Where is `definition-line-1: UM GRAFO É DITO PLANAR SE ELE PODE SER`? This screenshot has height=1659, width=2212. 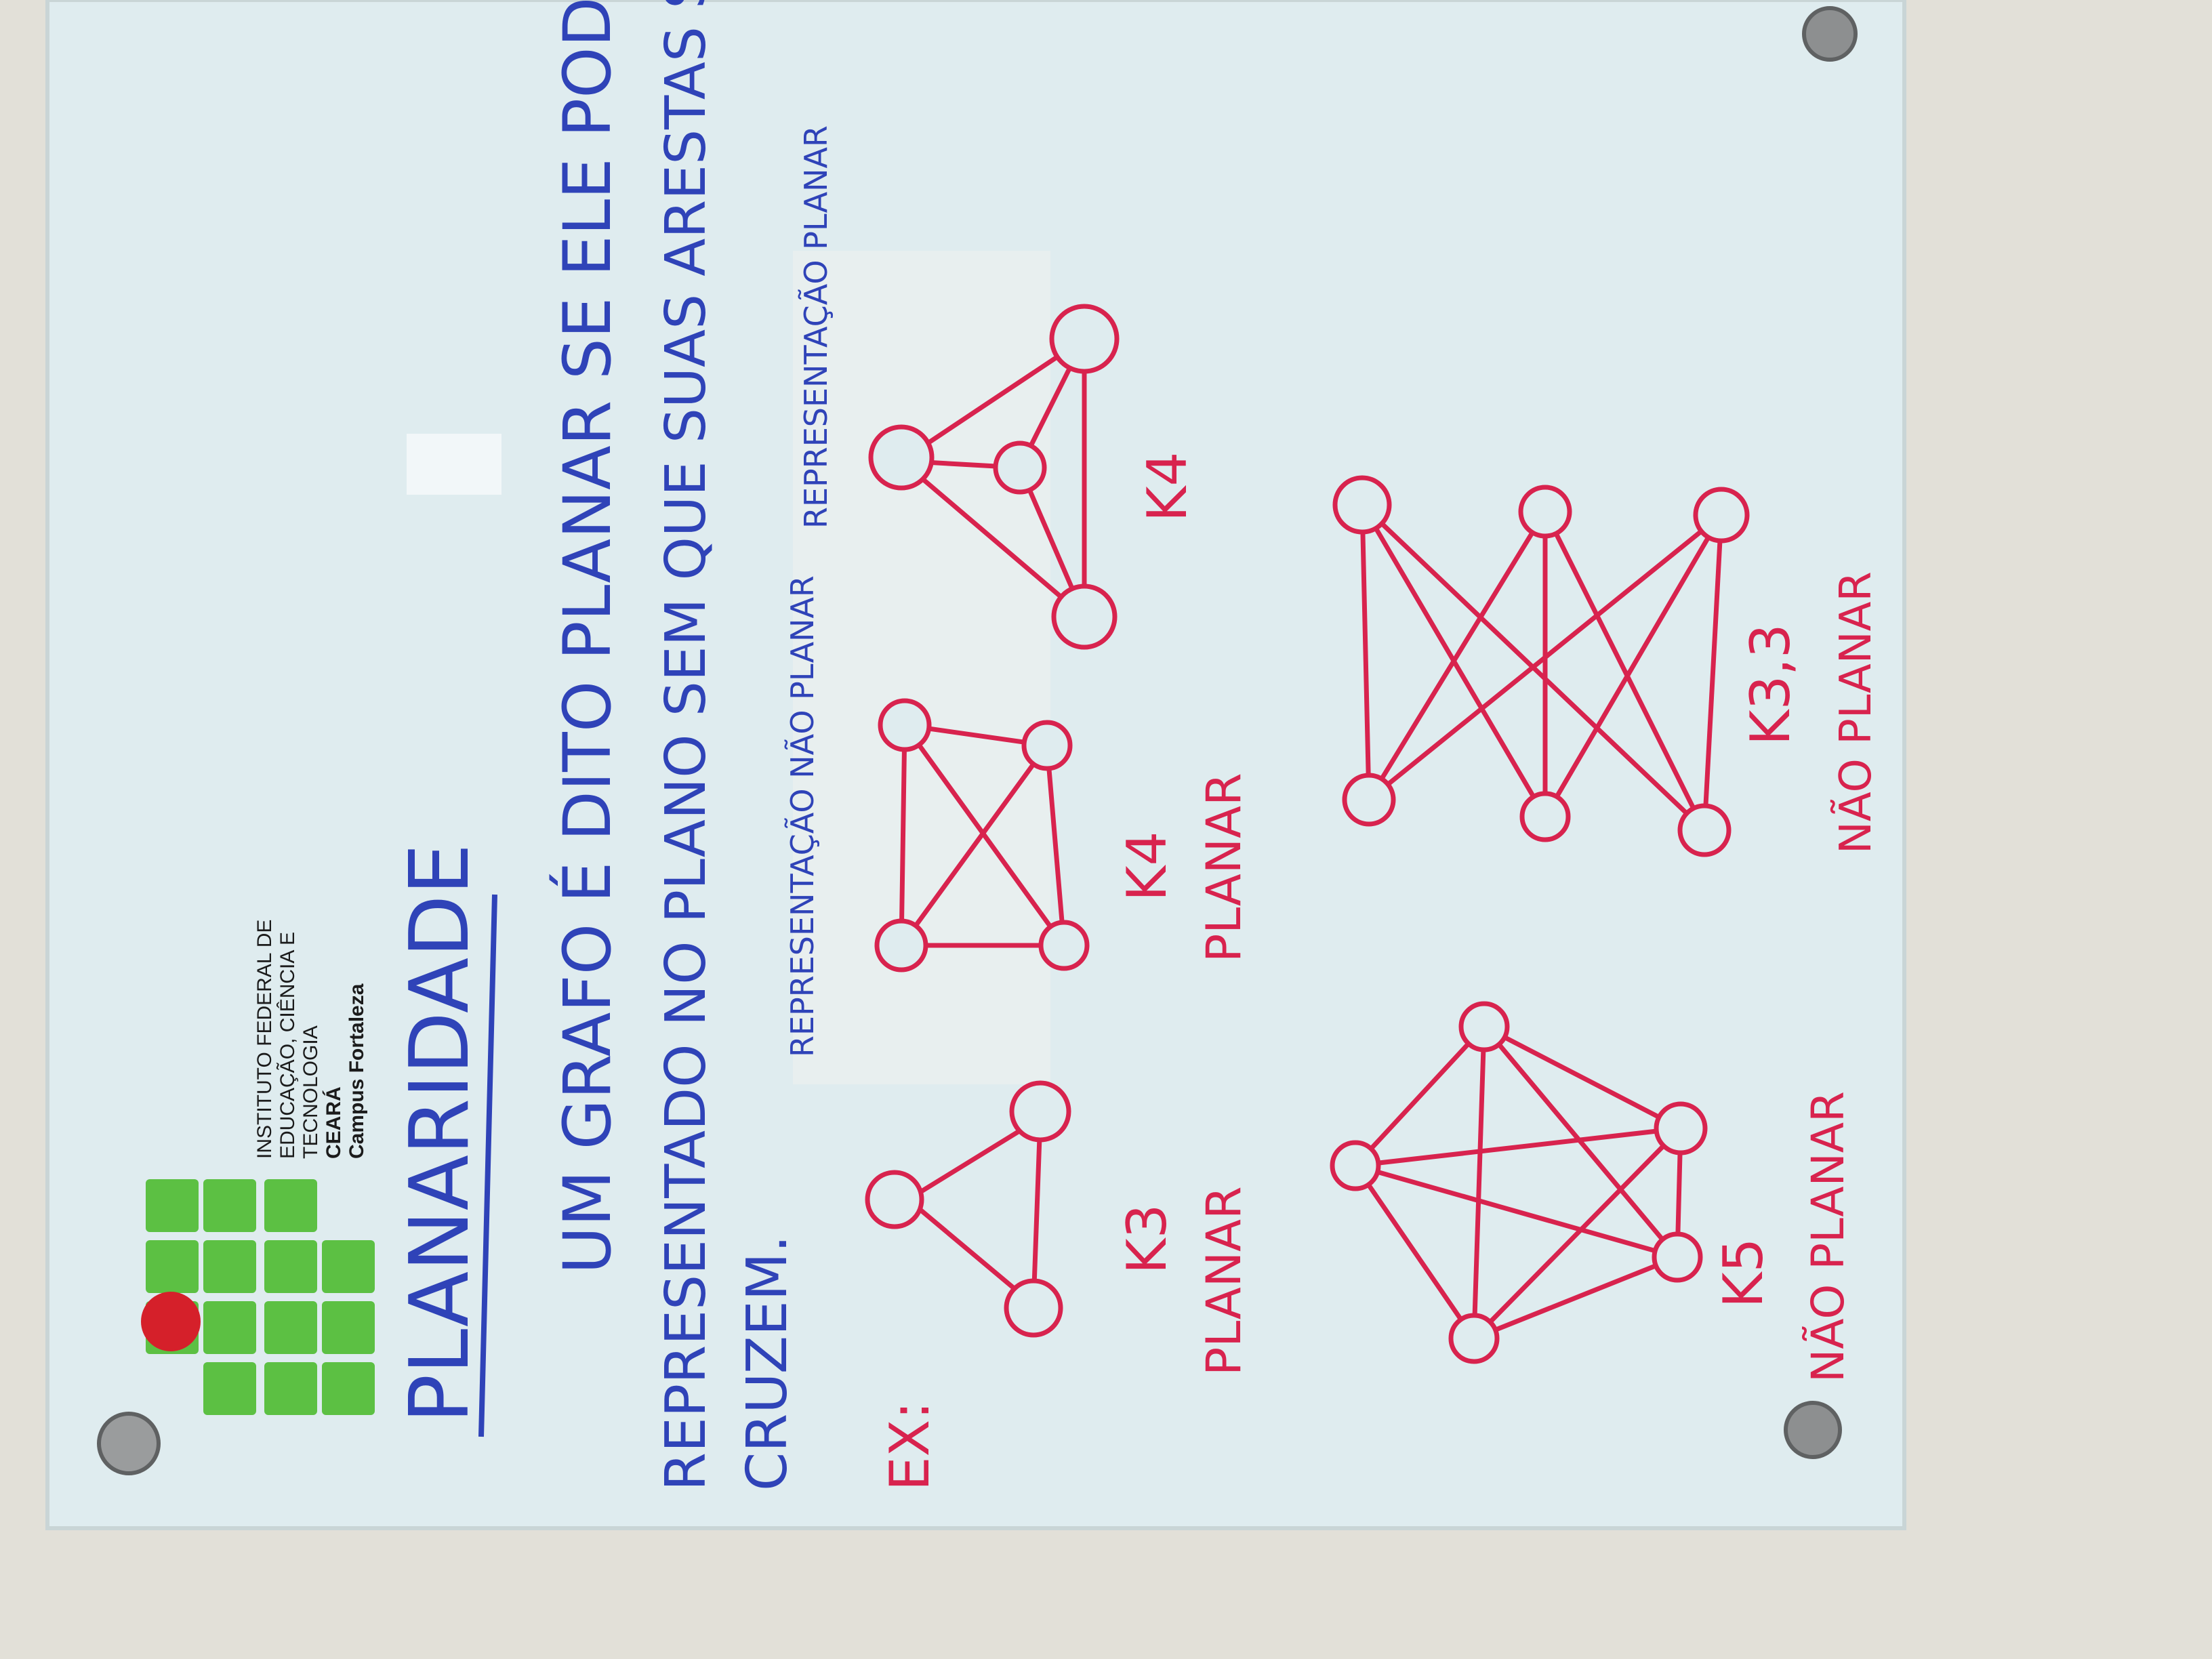 definition-line-1: UM GRAFO É DITO PLANAR SE ELE PODE SER is located at coordinates (588, 637).